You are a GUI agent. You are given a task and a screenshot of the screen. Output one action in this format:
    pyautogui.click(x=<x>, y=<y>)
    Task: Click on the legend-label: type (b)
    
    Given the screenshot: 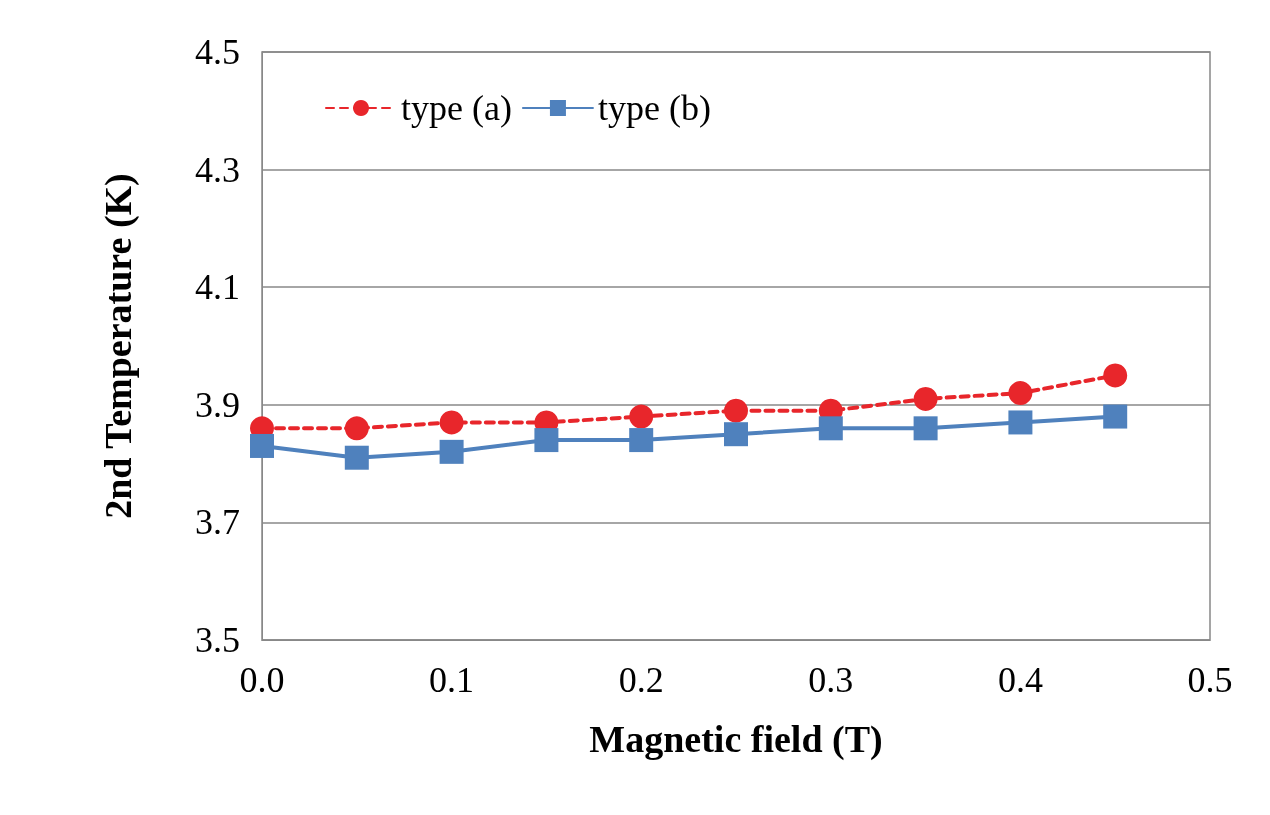 What is the action you would take?
    pyautogui.click(x=654, y=108)
    